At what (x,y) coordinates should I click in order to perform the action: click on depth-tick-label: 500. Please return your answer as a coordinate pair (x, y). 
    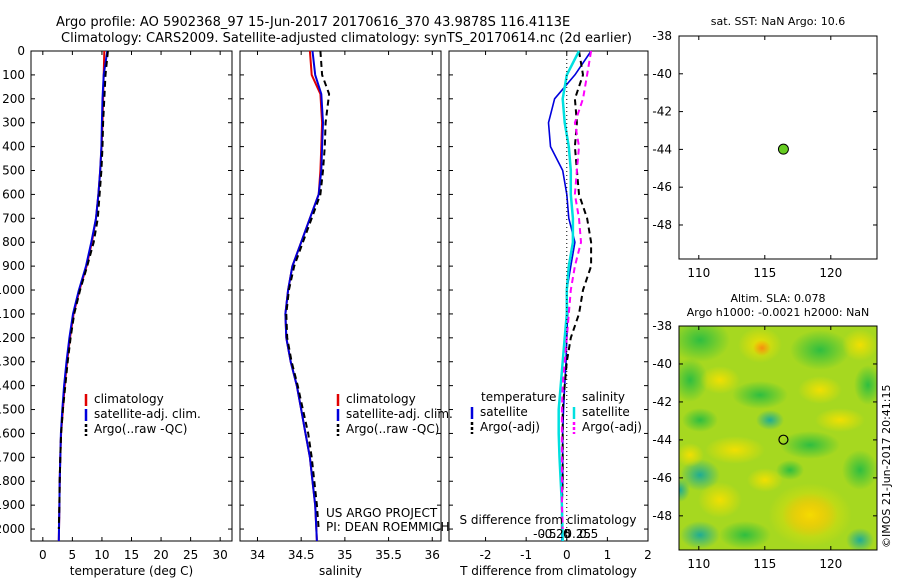
    Looking at the image, I should click on (13, 171).